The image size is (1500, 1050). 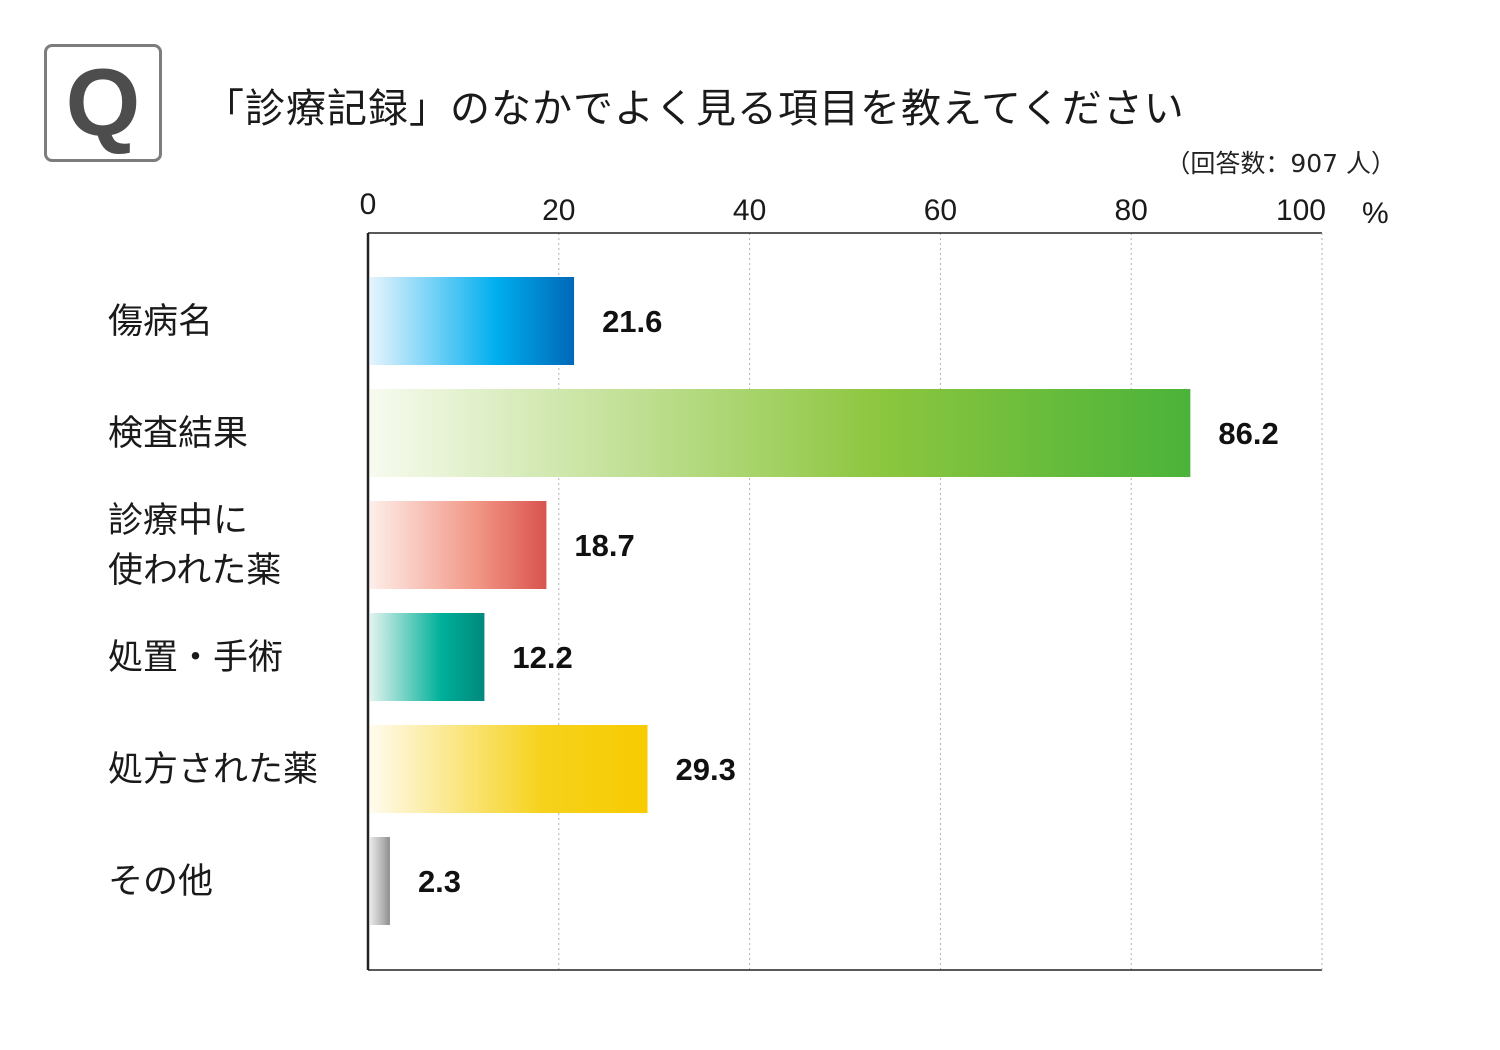 What do you see at coordinates (194, 571) in the screenshot?
I see `category-label-3-line-2: 使われた薬` at bounding box center [194, 571].